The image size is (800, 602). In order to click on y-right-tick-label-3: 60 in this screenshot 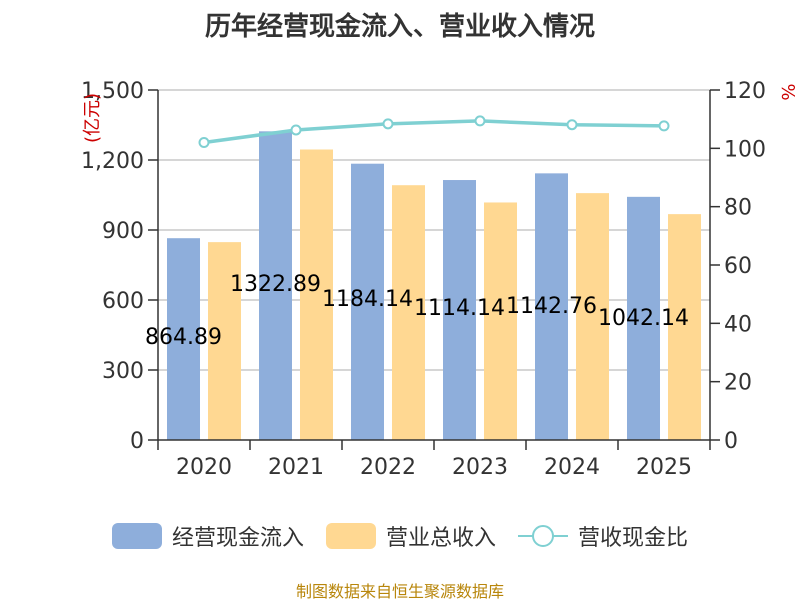, I will do `click(738, 266)`.